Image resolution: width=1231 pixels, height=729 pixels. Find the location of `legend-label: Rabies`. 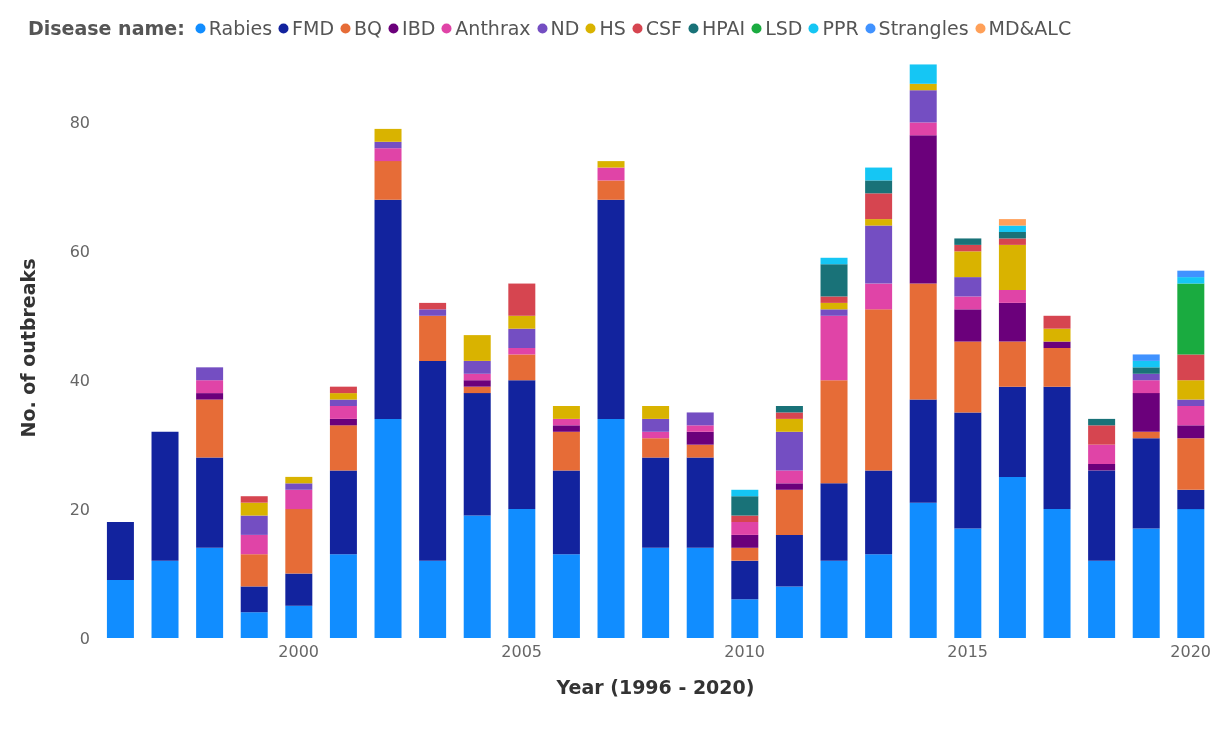

legend-label: Rabies is located at coordinates (240, 28).